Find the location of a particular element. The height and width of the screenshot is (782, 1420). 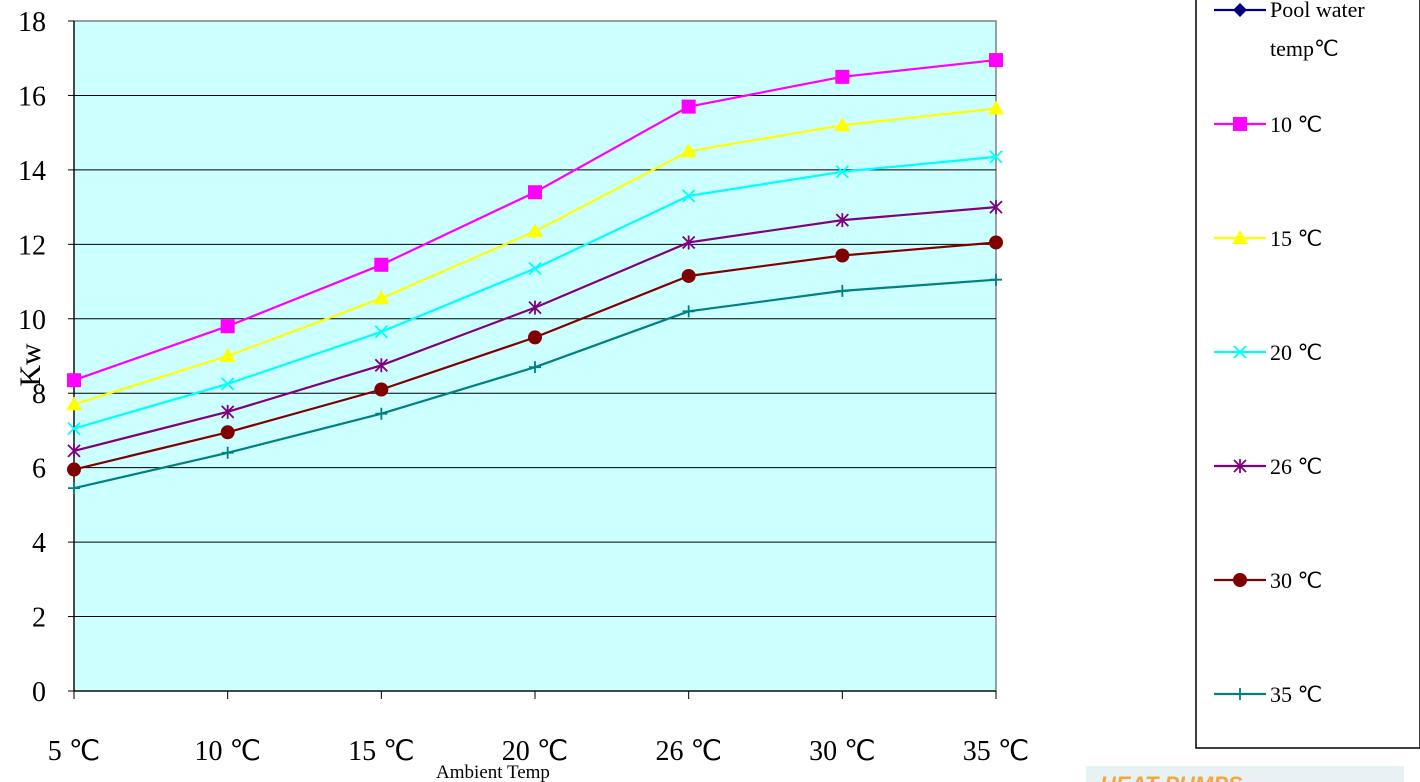

legend-label: 35 ℃ is located at coordinates (1296, 694).